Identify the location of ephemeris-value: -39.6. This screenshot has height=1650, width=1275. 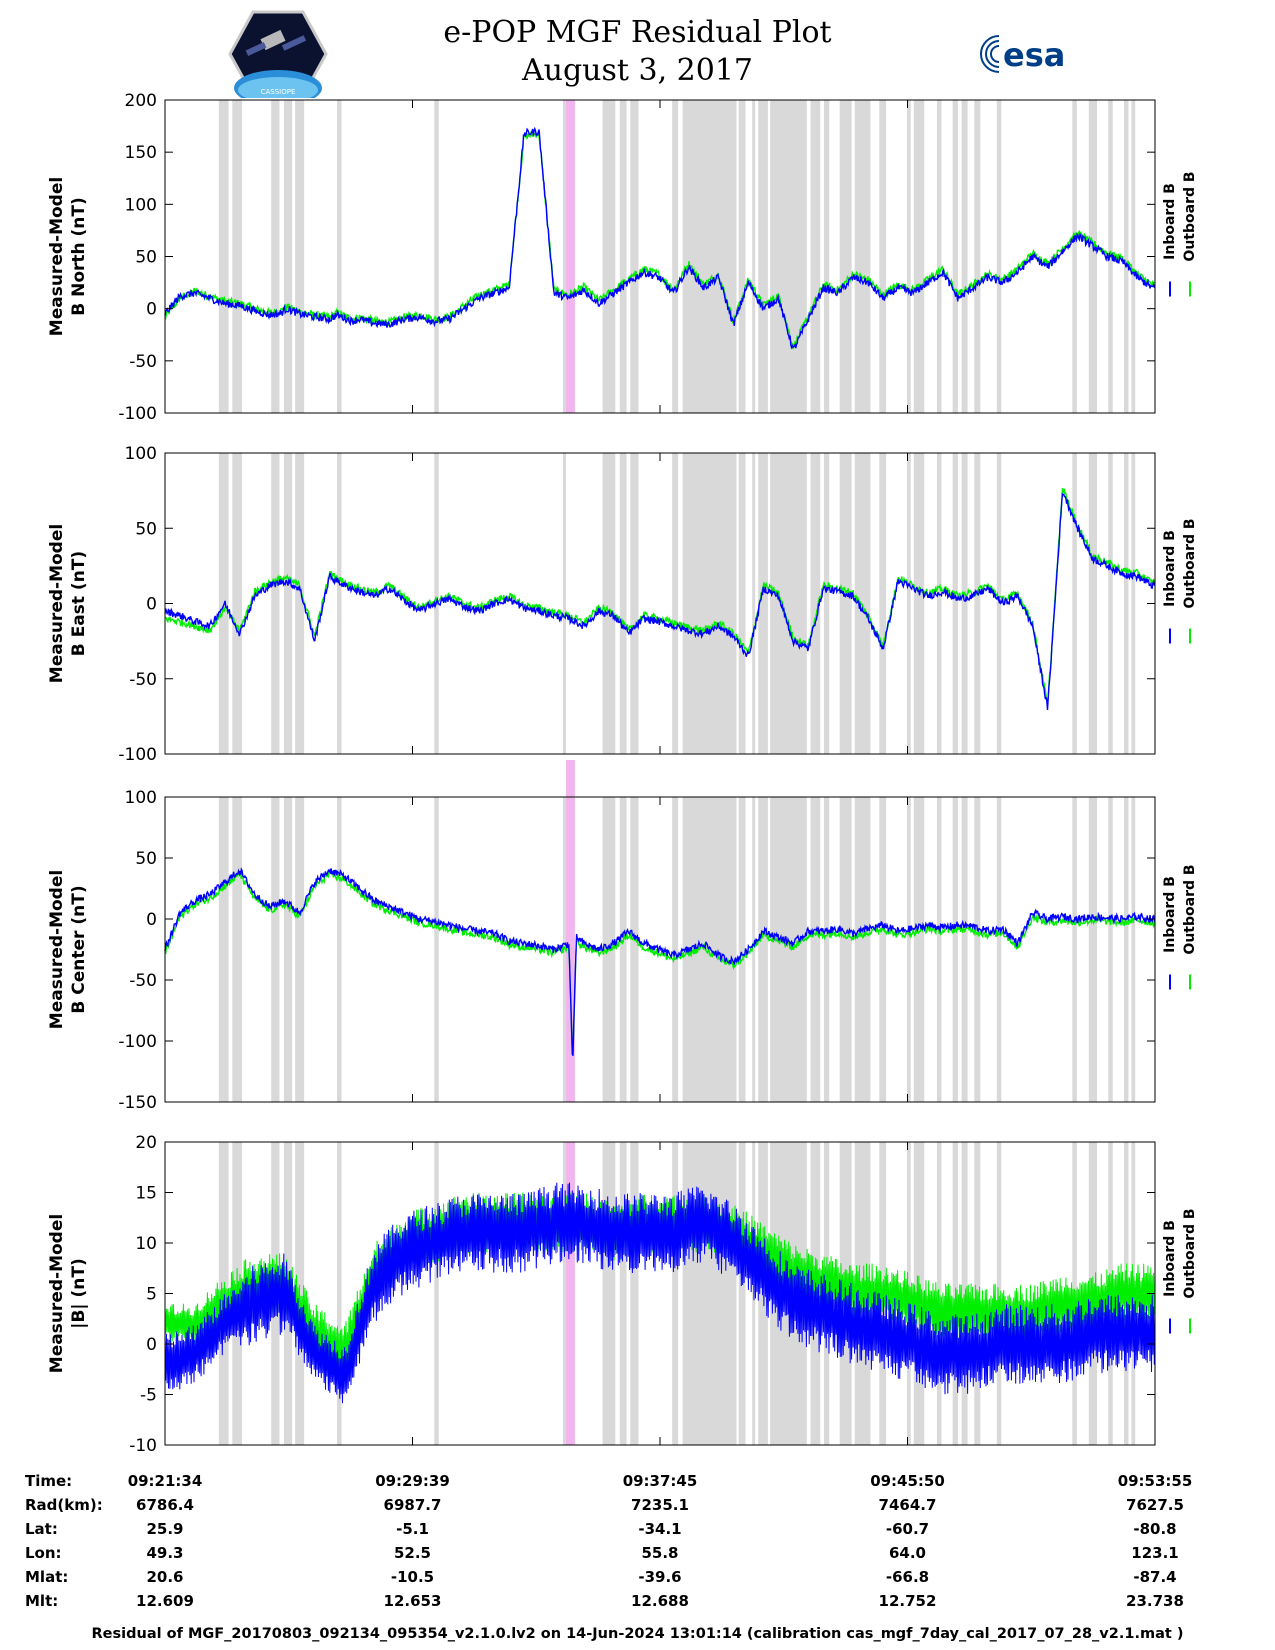
(660, 1577).